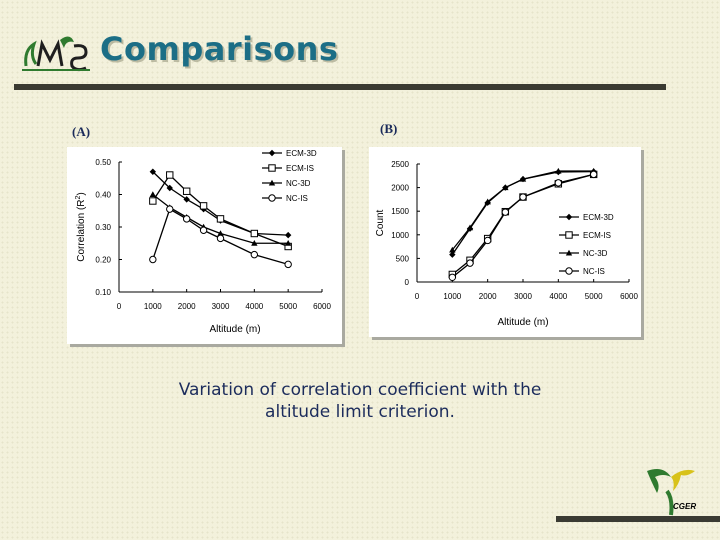 The image size is (720, 540). Describe the element at coordinates (403, 258) in the screenshot. I see `y-tick-label: 500` at that location.